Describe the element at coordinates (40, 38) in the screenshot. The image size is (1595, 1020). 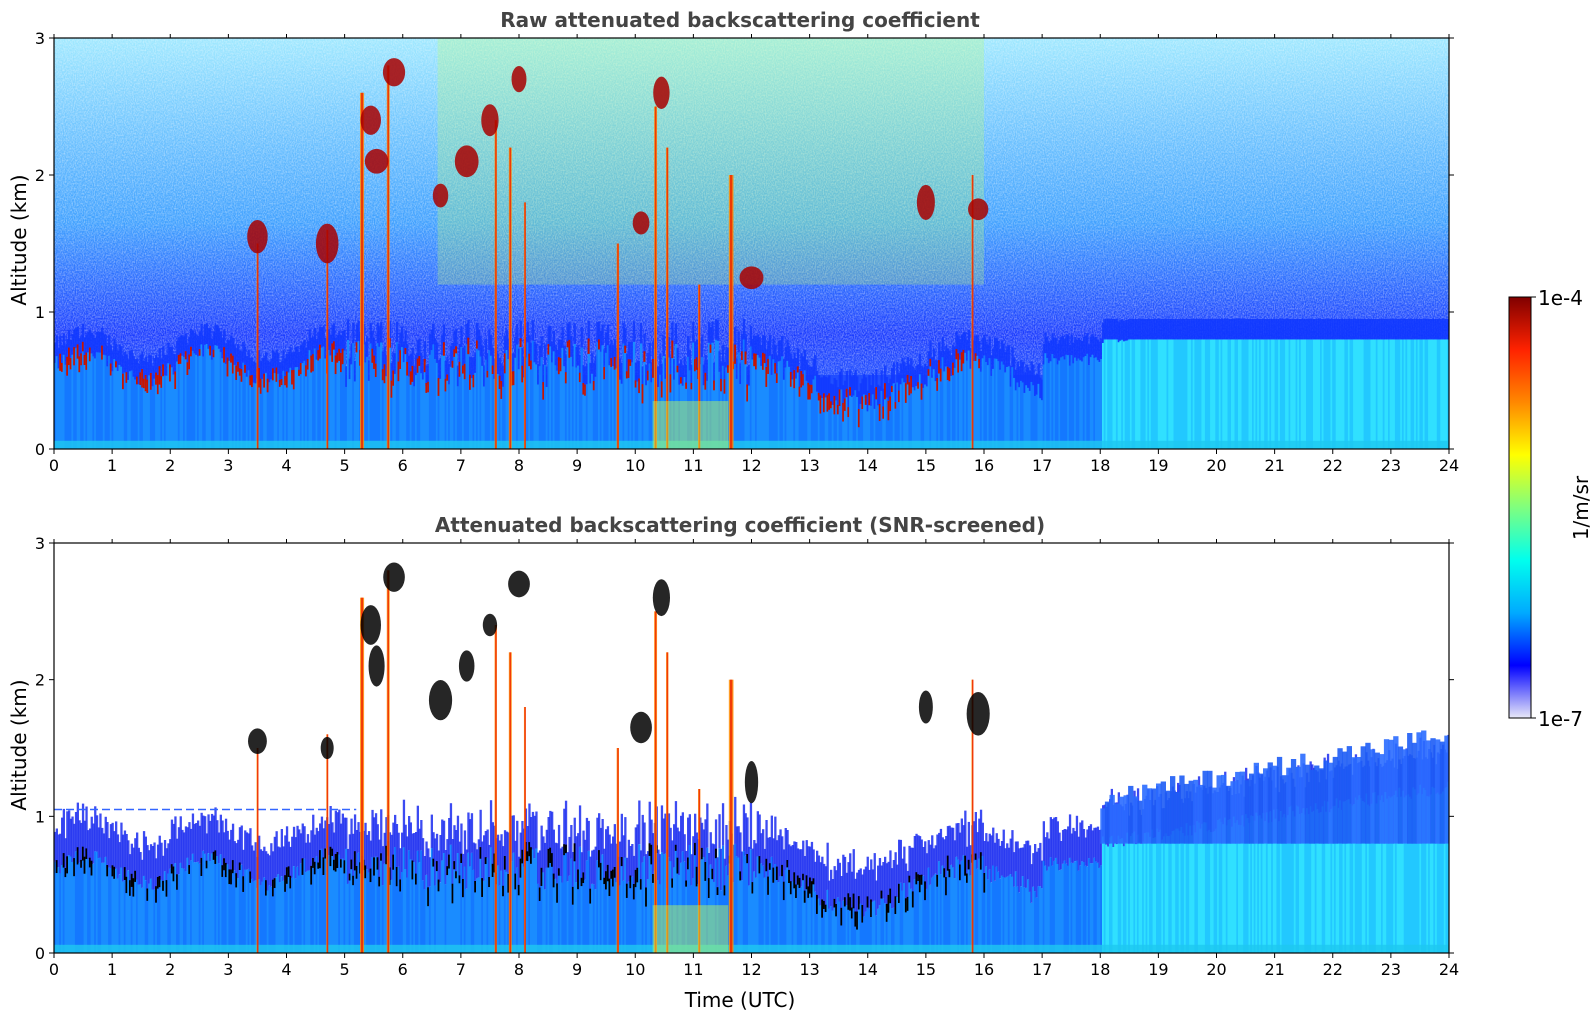
I see `y-tick-label: 3` at that location.